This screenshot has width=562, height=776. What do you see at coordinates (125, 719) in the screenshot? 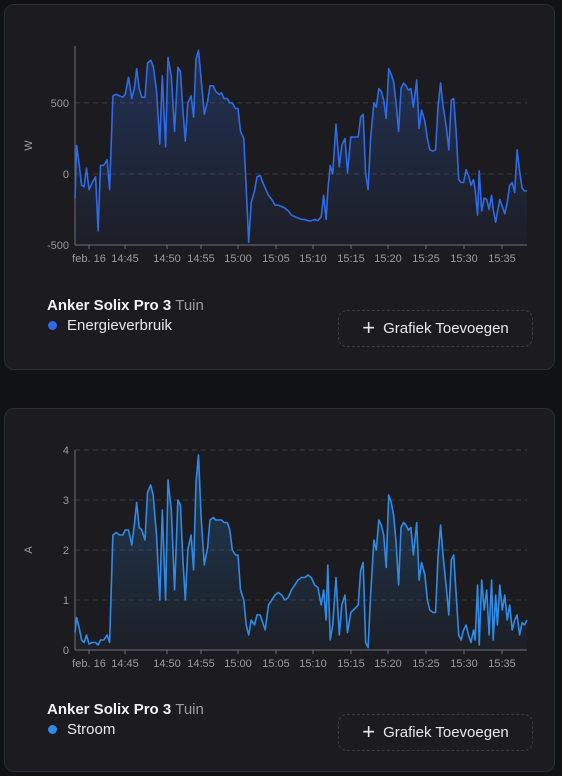
I see `chart-legend: Anker Solix Pro 3 Tuin Stroom` at bounding box center [125, 719].